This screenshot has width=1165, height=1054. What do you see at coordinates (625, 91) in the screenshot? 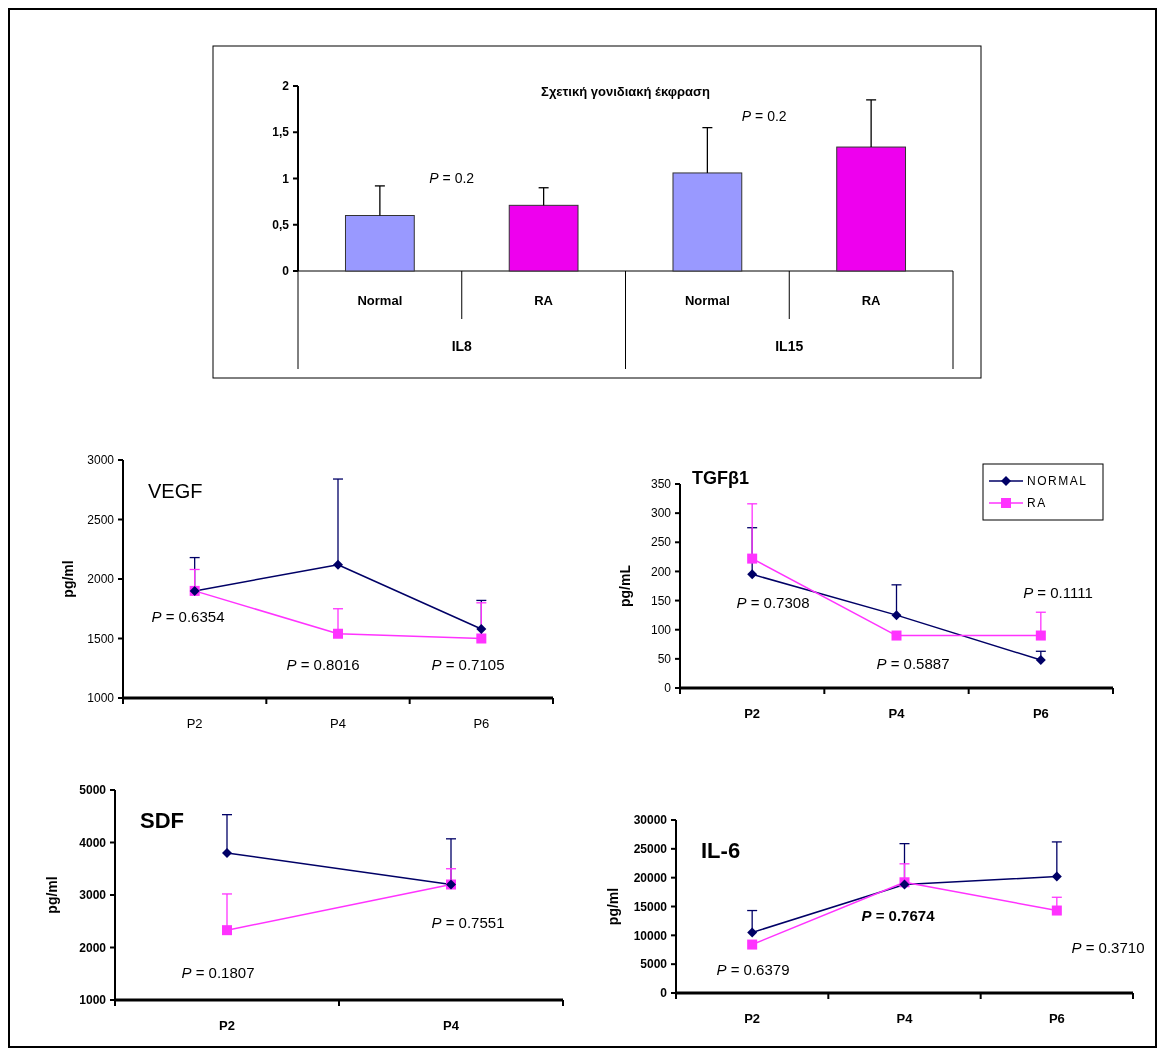
I see `chart-title: Σχετική γονιδιακή έκφραση` at bounding box center [625, 91].